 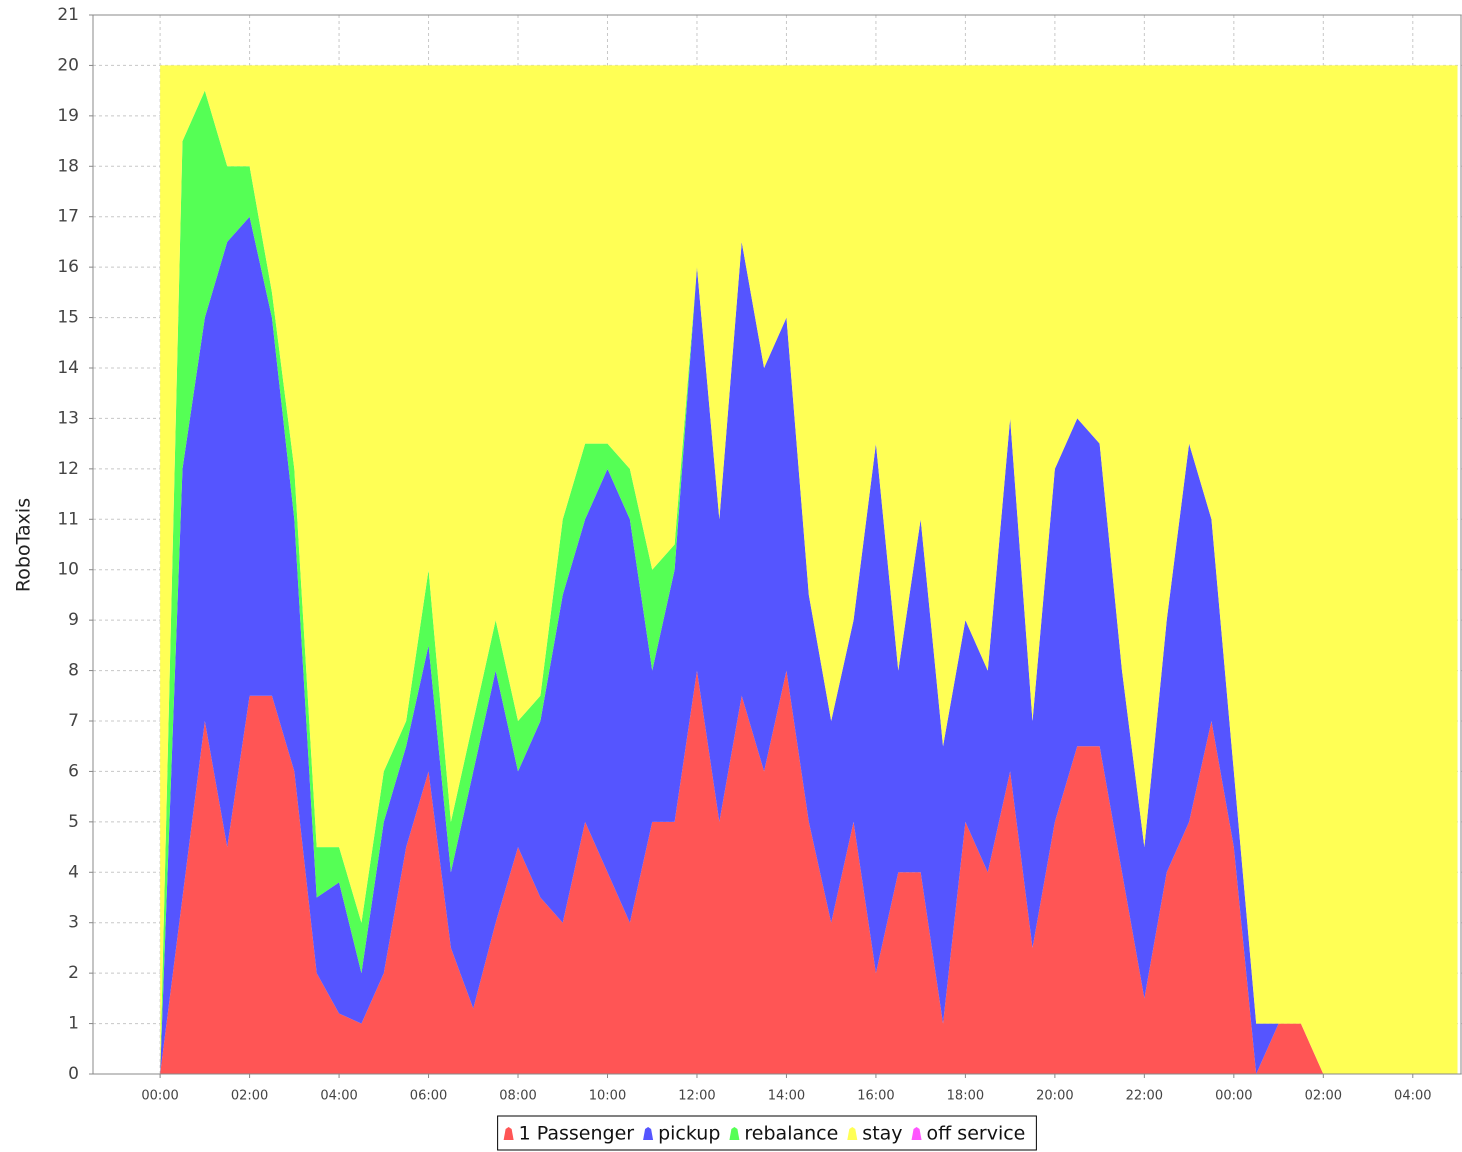 What do you see at coordinates (68, 318) in the screenshot?
I see `y-tick-label: 15` at bounding box center [68, 318].